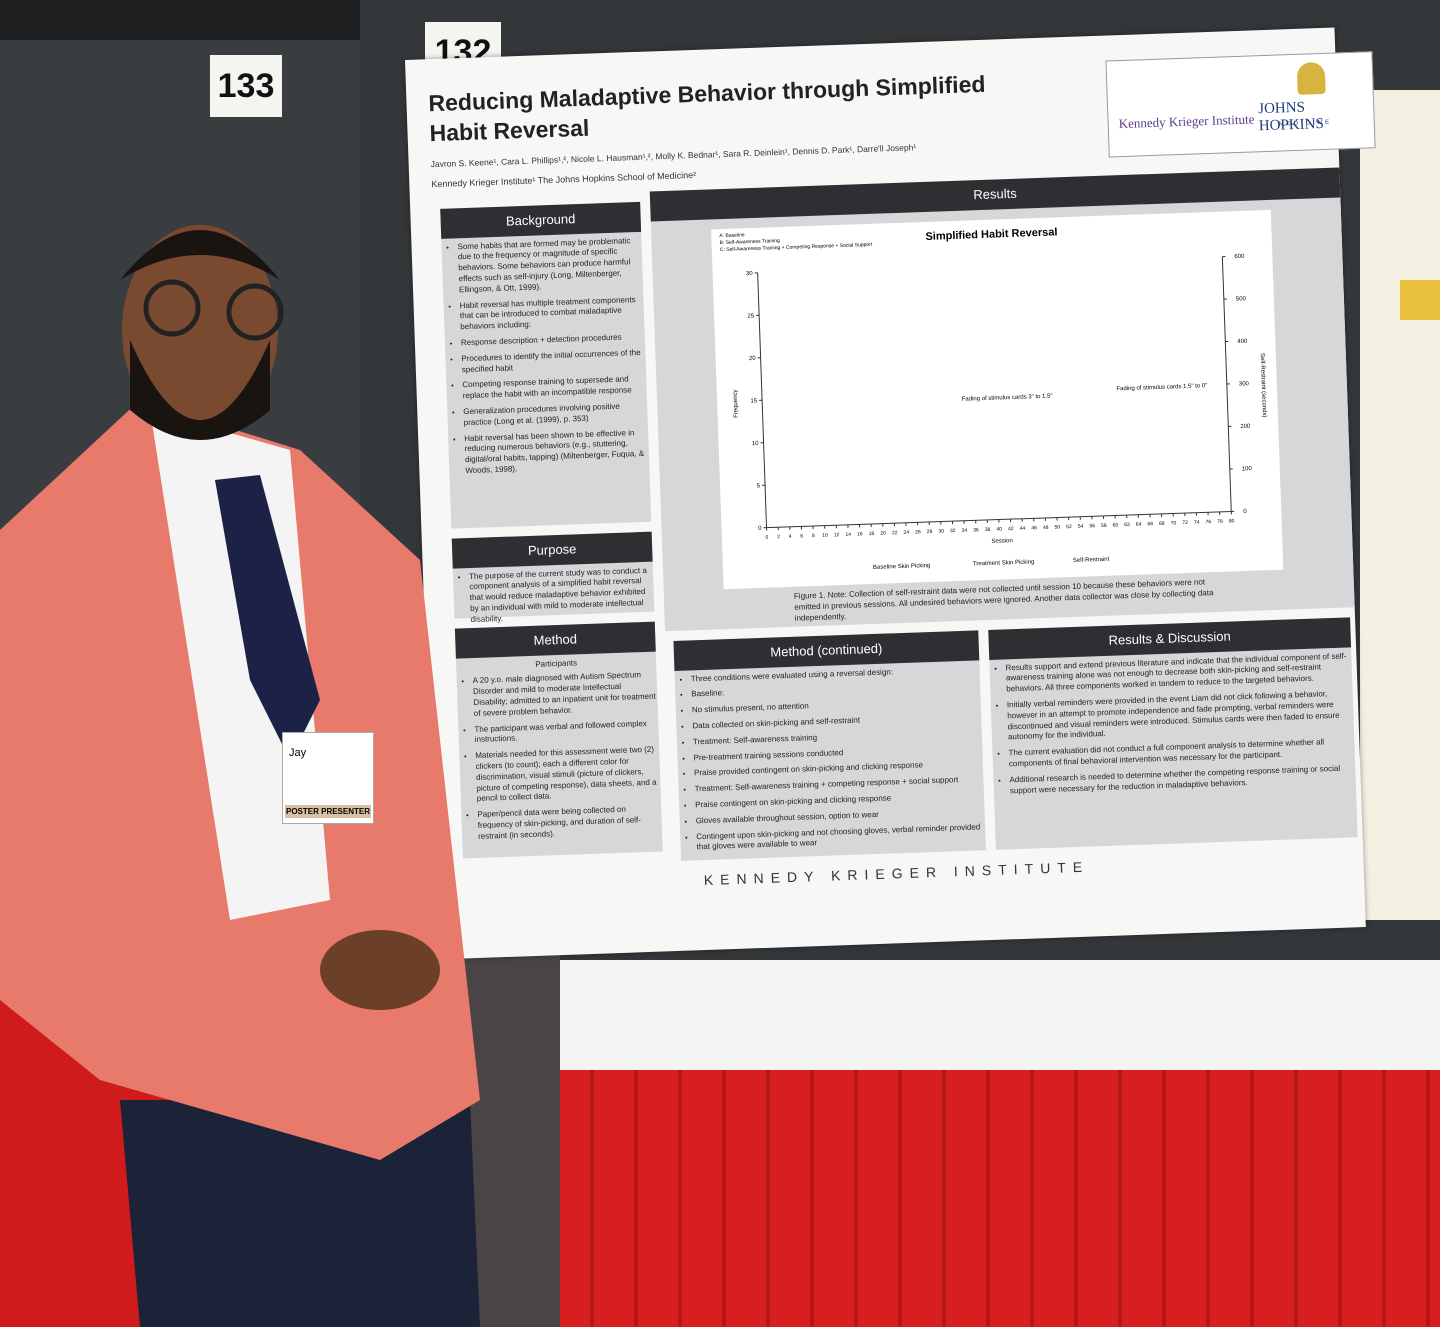 This screenshot has width=1440, height=1327. Describe the element at coordinates (1242, 342) in the screenshot. I see `y2-tick-label: 400` at that location.